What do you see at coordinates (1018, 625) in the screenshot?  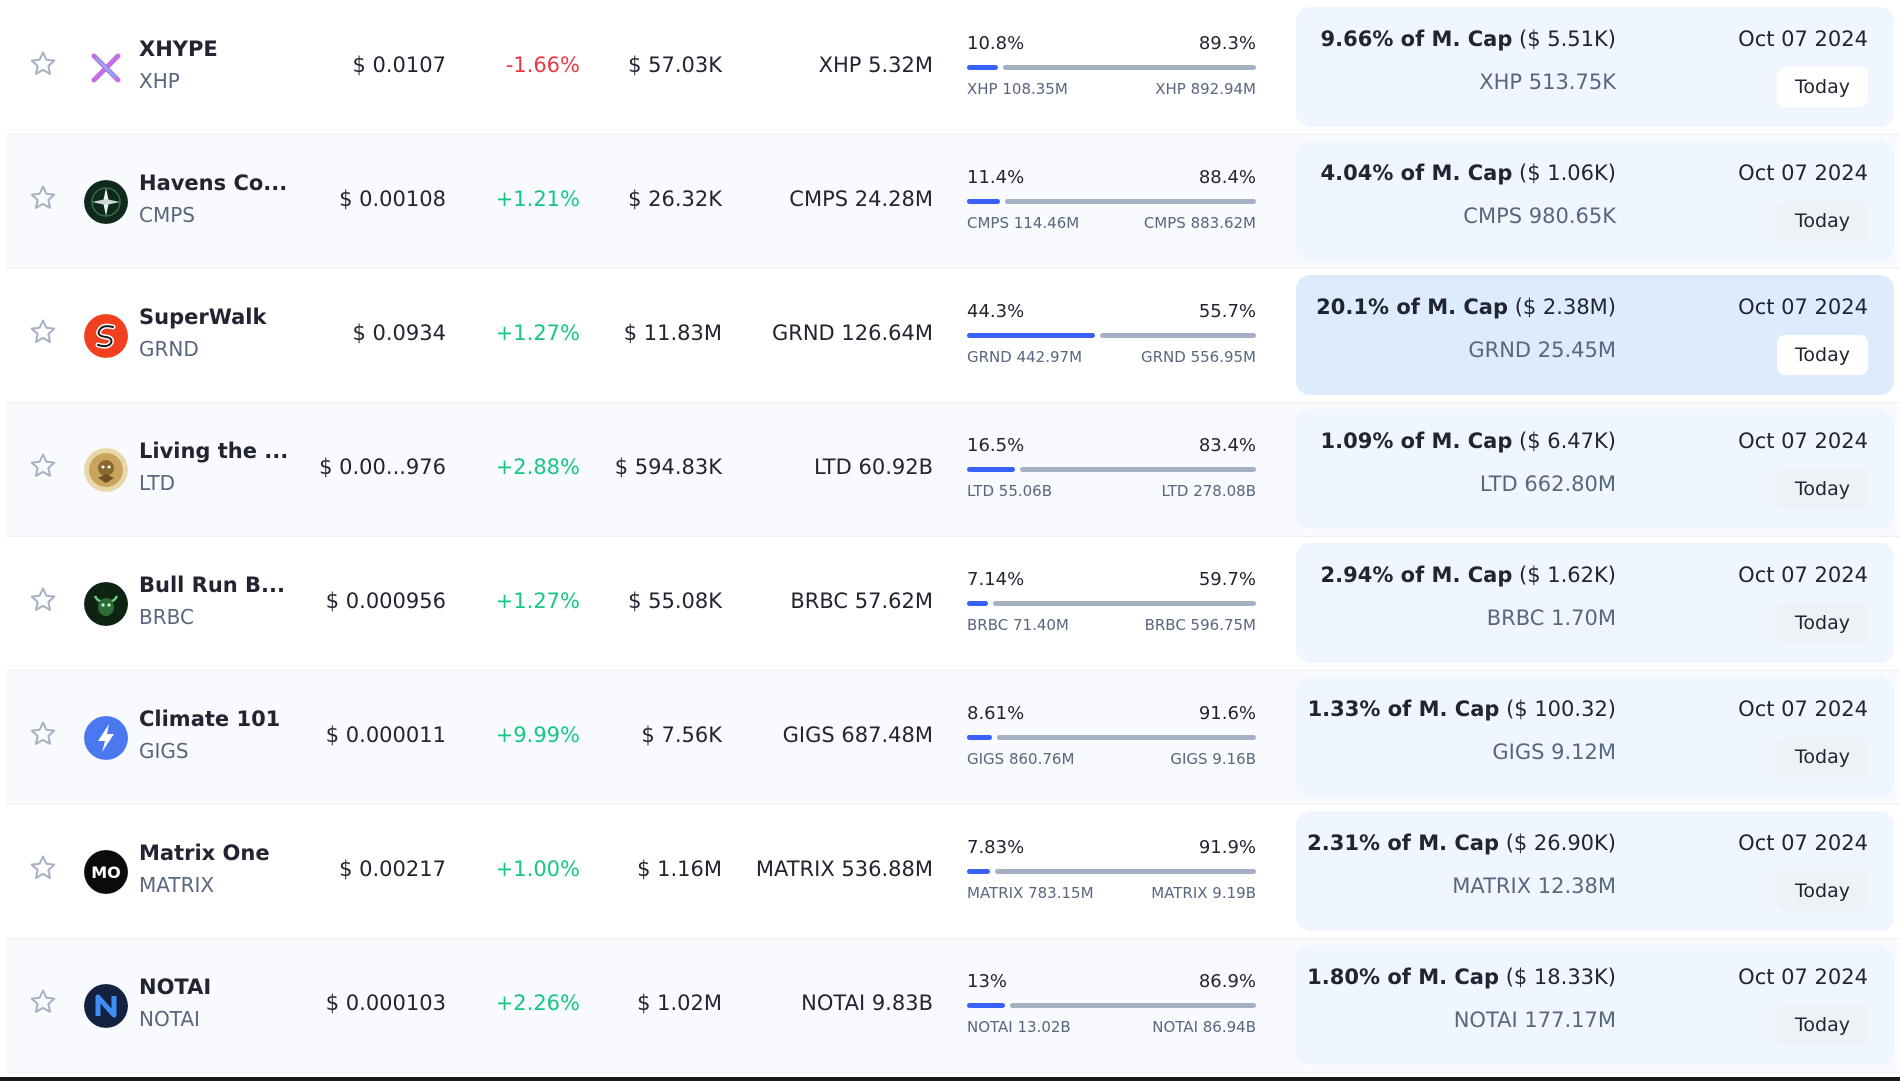 I see `unlocked-amount: BRBC 71.40M` at bounding box center [1018, 625].